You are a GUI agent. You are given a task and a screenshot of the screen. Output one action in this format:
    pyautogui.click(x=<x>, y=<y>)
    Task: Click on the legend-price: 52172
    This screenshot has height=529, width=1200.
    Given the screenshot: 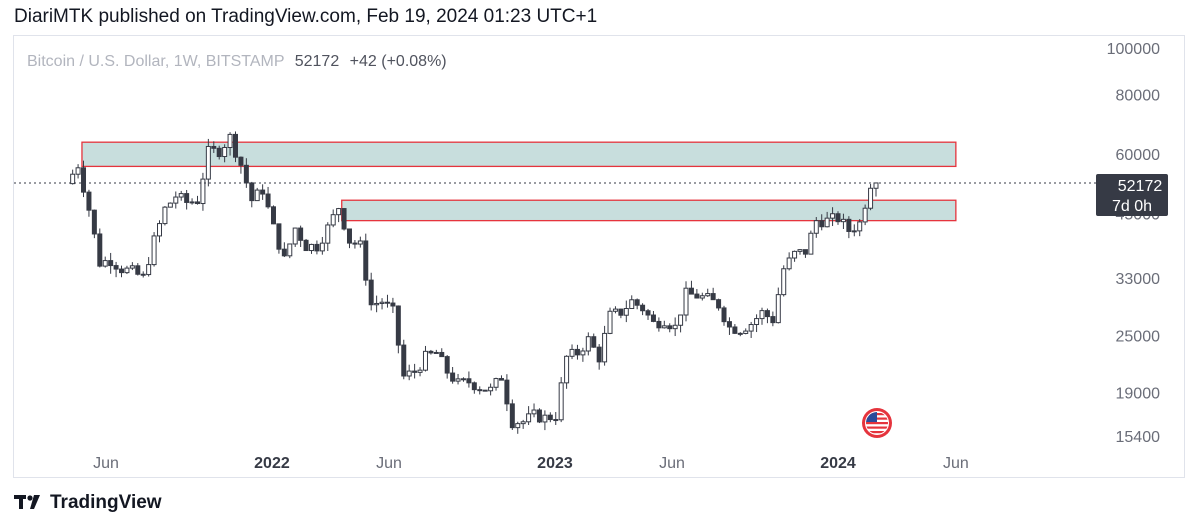 What is the action you would take?
    pyautogui.click(x=317, y=61)
    